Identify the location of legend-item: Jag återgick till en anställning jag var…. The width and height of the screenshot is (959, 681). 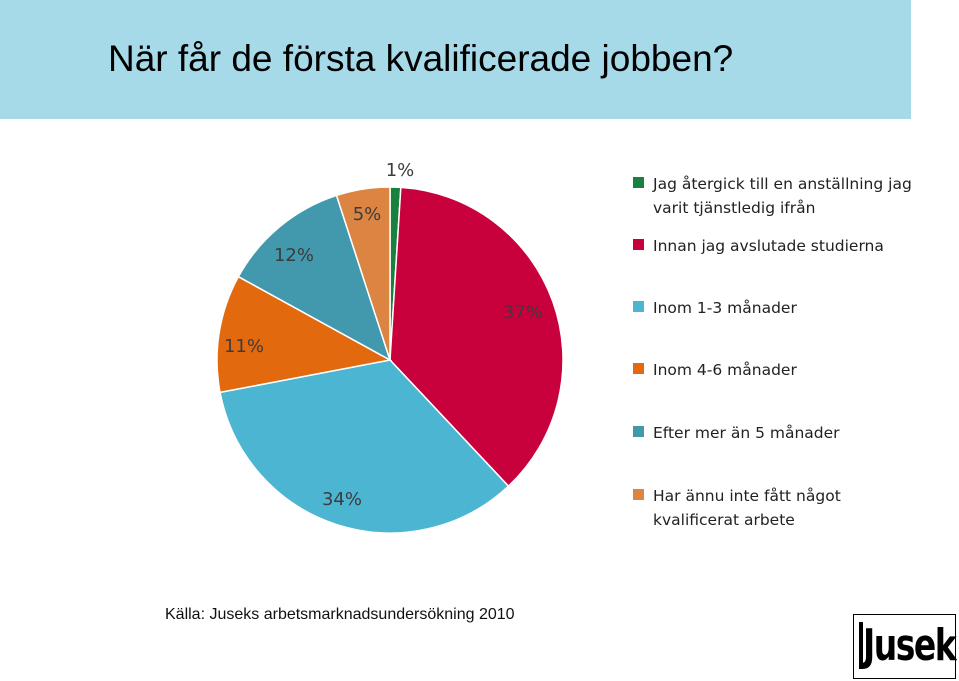
(783, 196).